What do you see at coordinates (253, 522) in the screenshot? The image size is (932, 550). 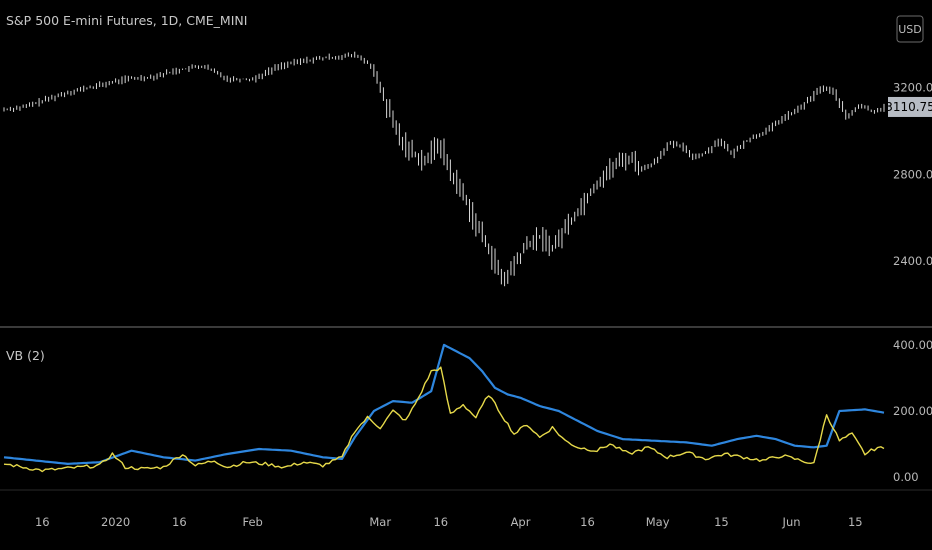 I see `time-tick-label: Feb` at bounding box center [253, 522].